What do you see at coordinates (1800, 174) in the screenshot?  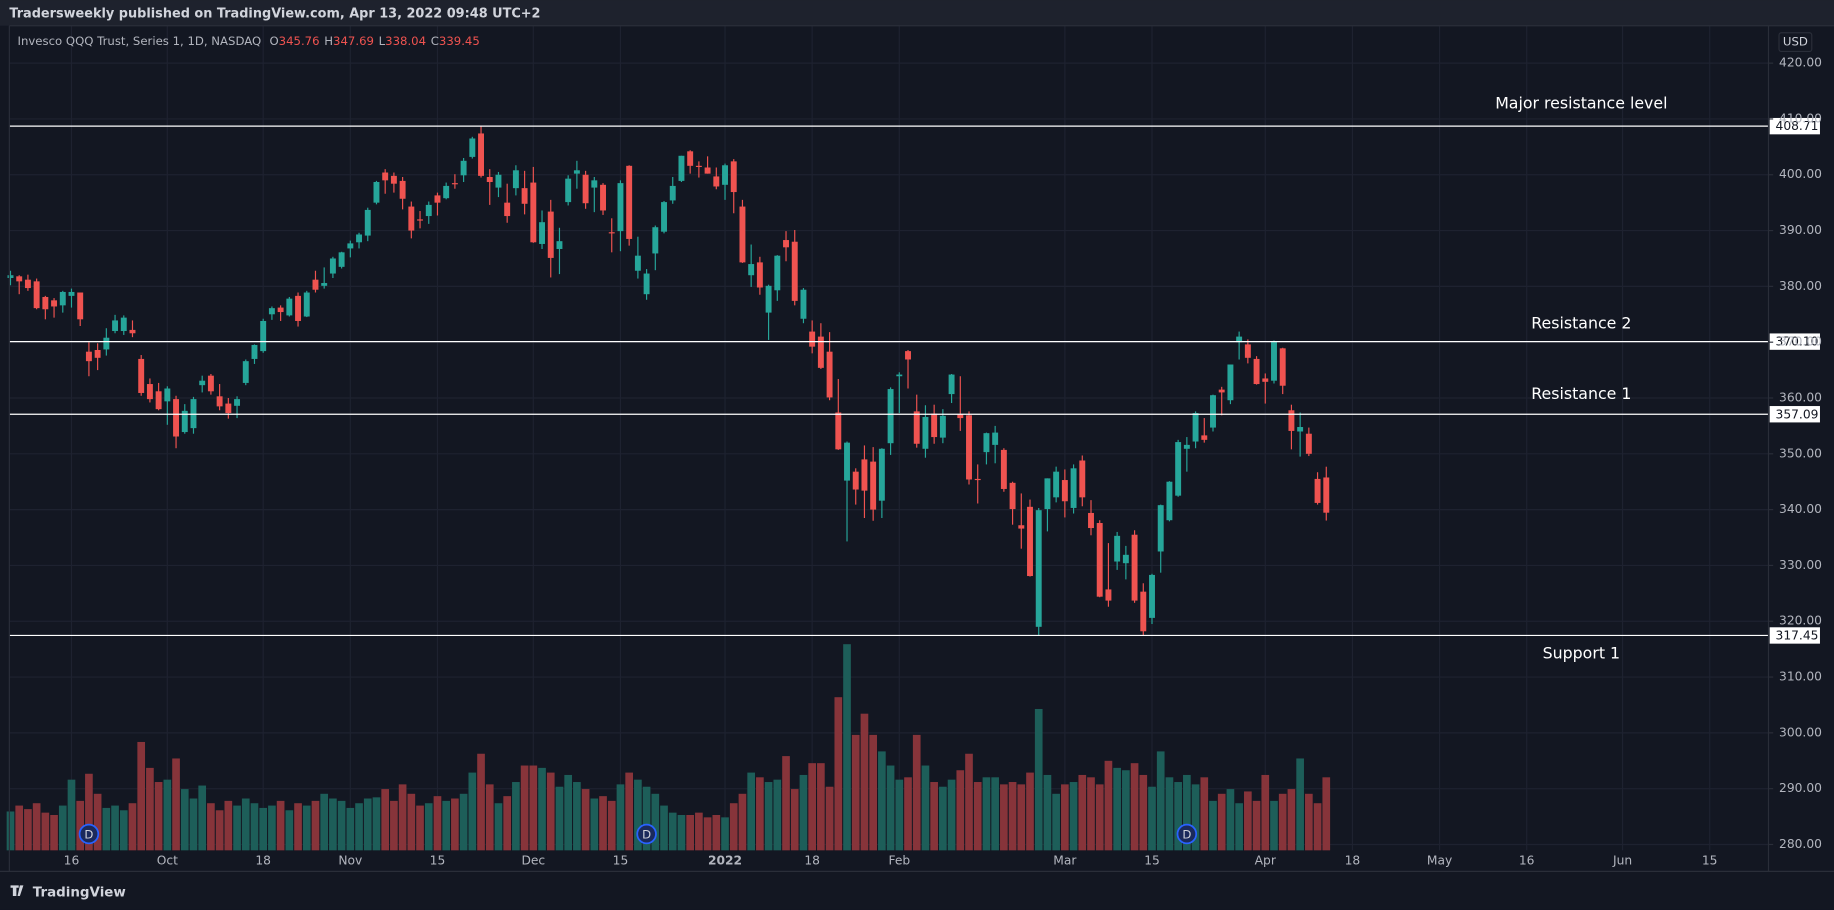 I see `y-tick-label: 400.00` at bounding box center [1800, 174].